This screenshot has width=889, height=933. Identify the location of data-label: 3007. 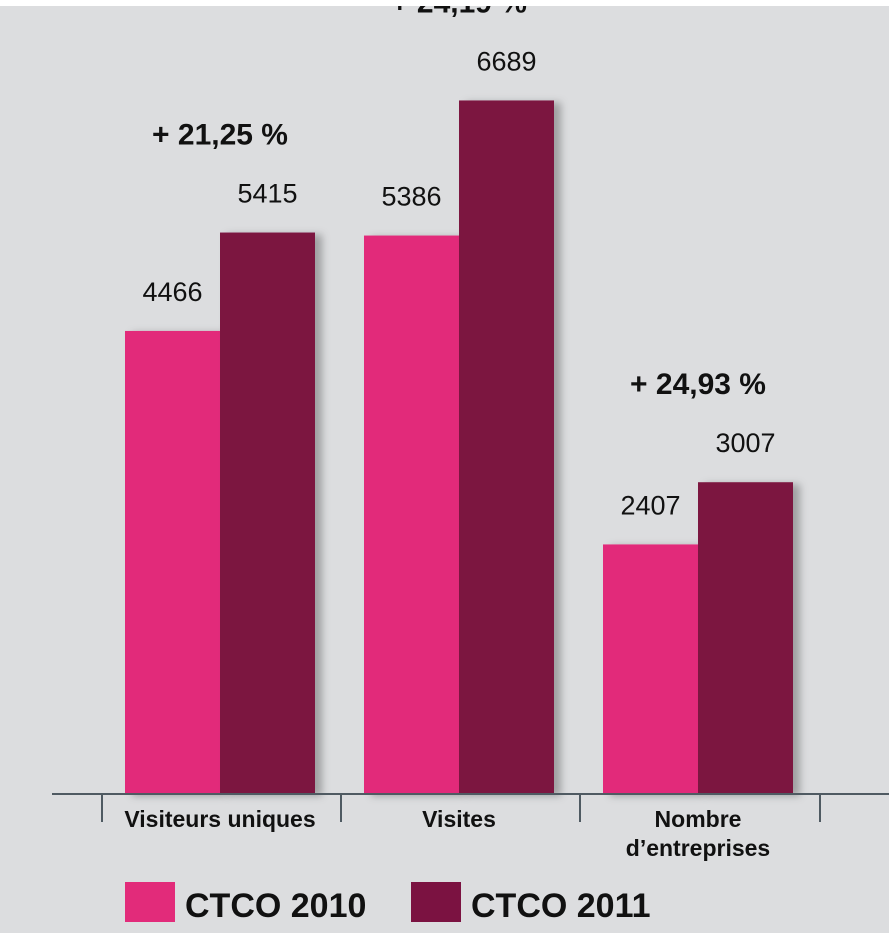
(745, 443).